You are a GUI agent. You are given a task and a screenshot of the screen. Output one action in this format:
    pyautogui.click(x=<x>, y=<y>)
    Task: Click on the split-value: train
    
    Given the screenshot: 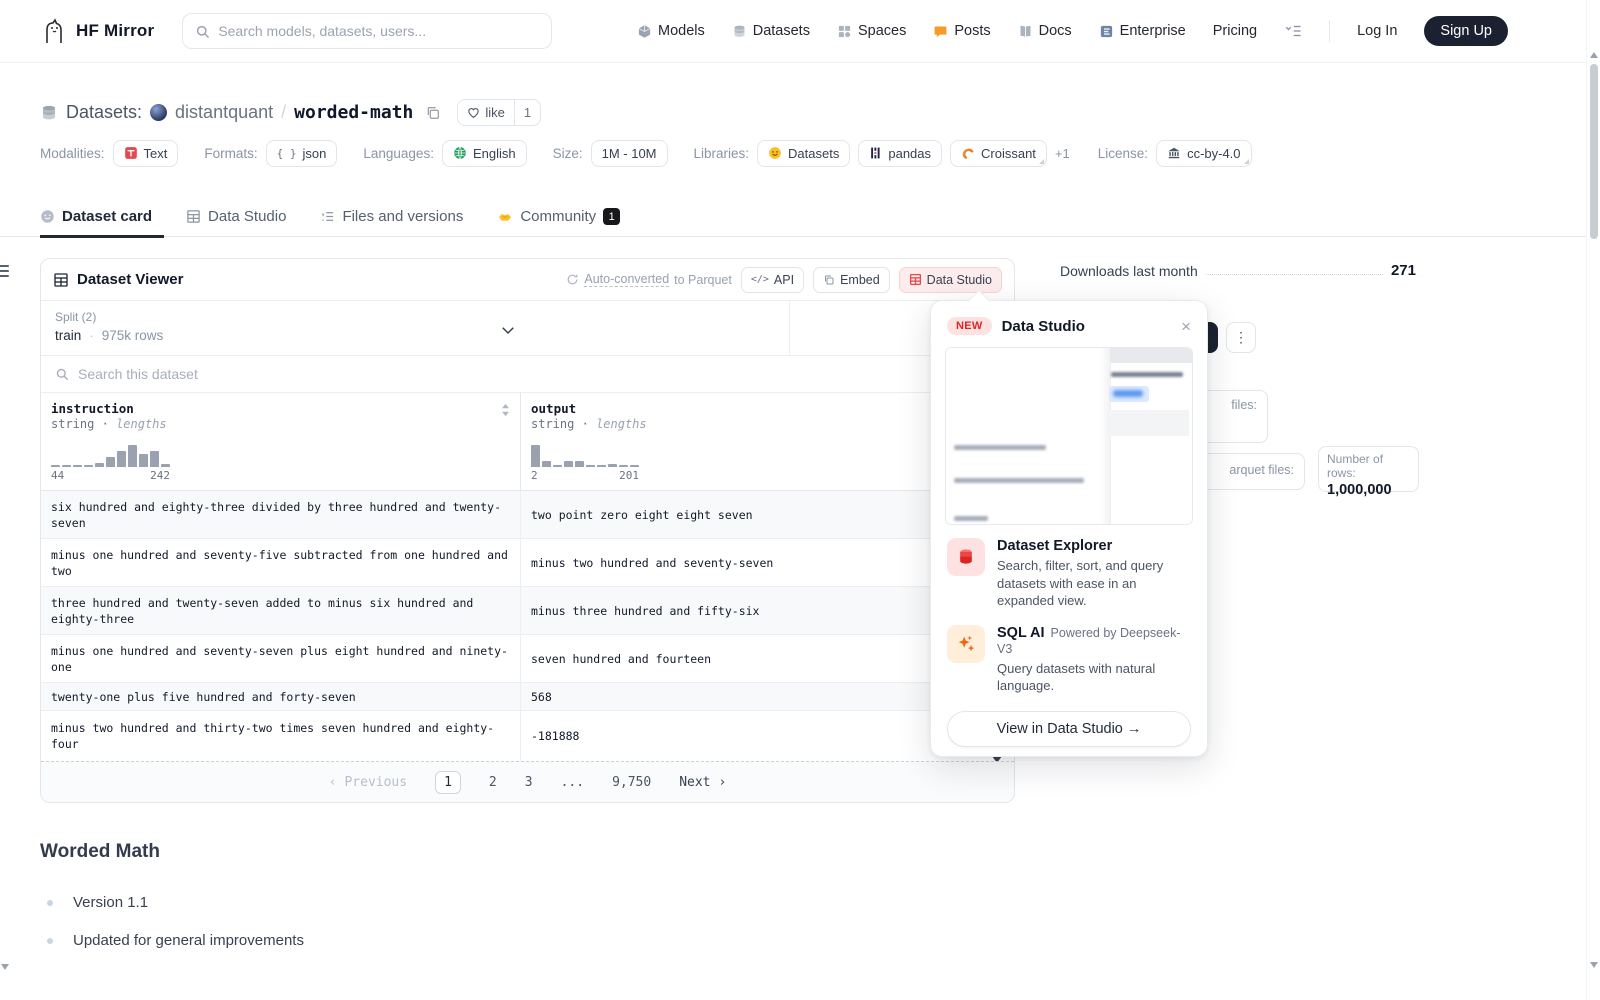 What is the action you would take?
    pyautogui.click(x=68, y=335)
    